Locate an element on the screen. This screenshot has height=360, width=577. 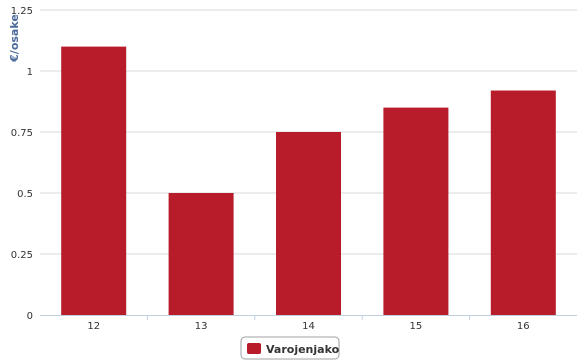
y-tick-label: 0 is located at coordinates (30, 316).